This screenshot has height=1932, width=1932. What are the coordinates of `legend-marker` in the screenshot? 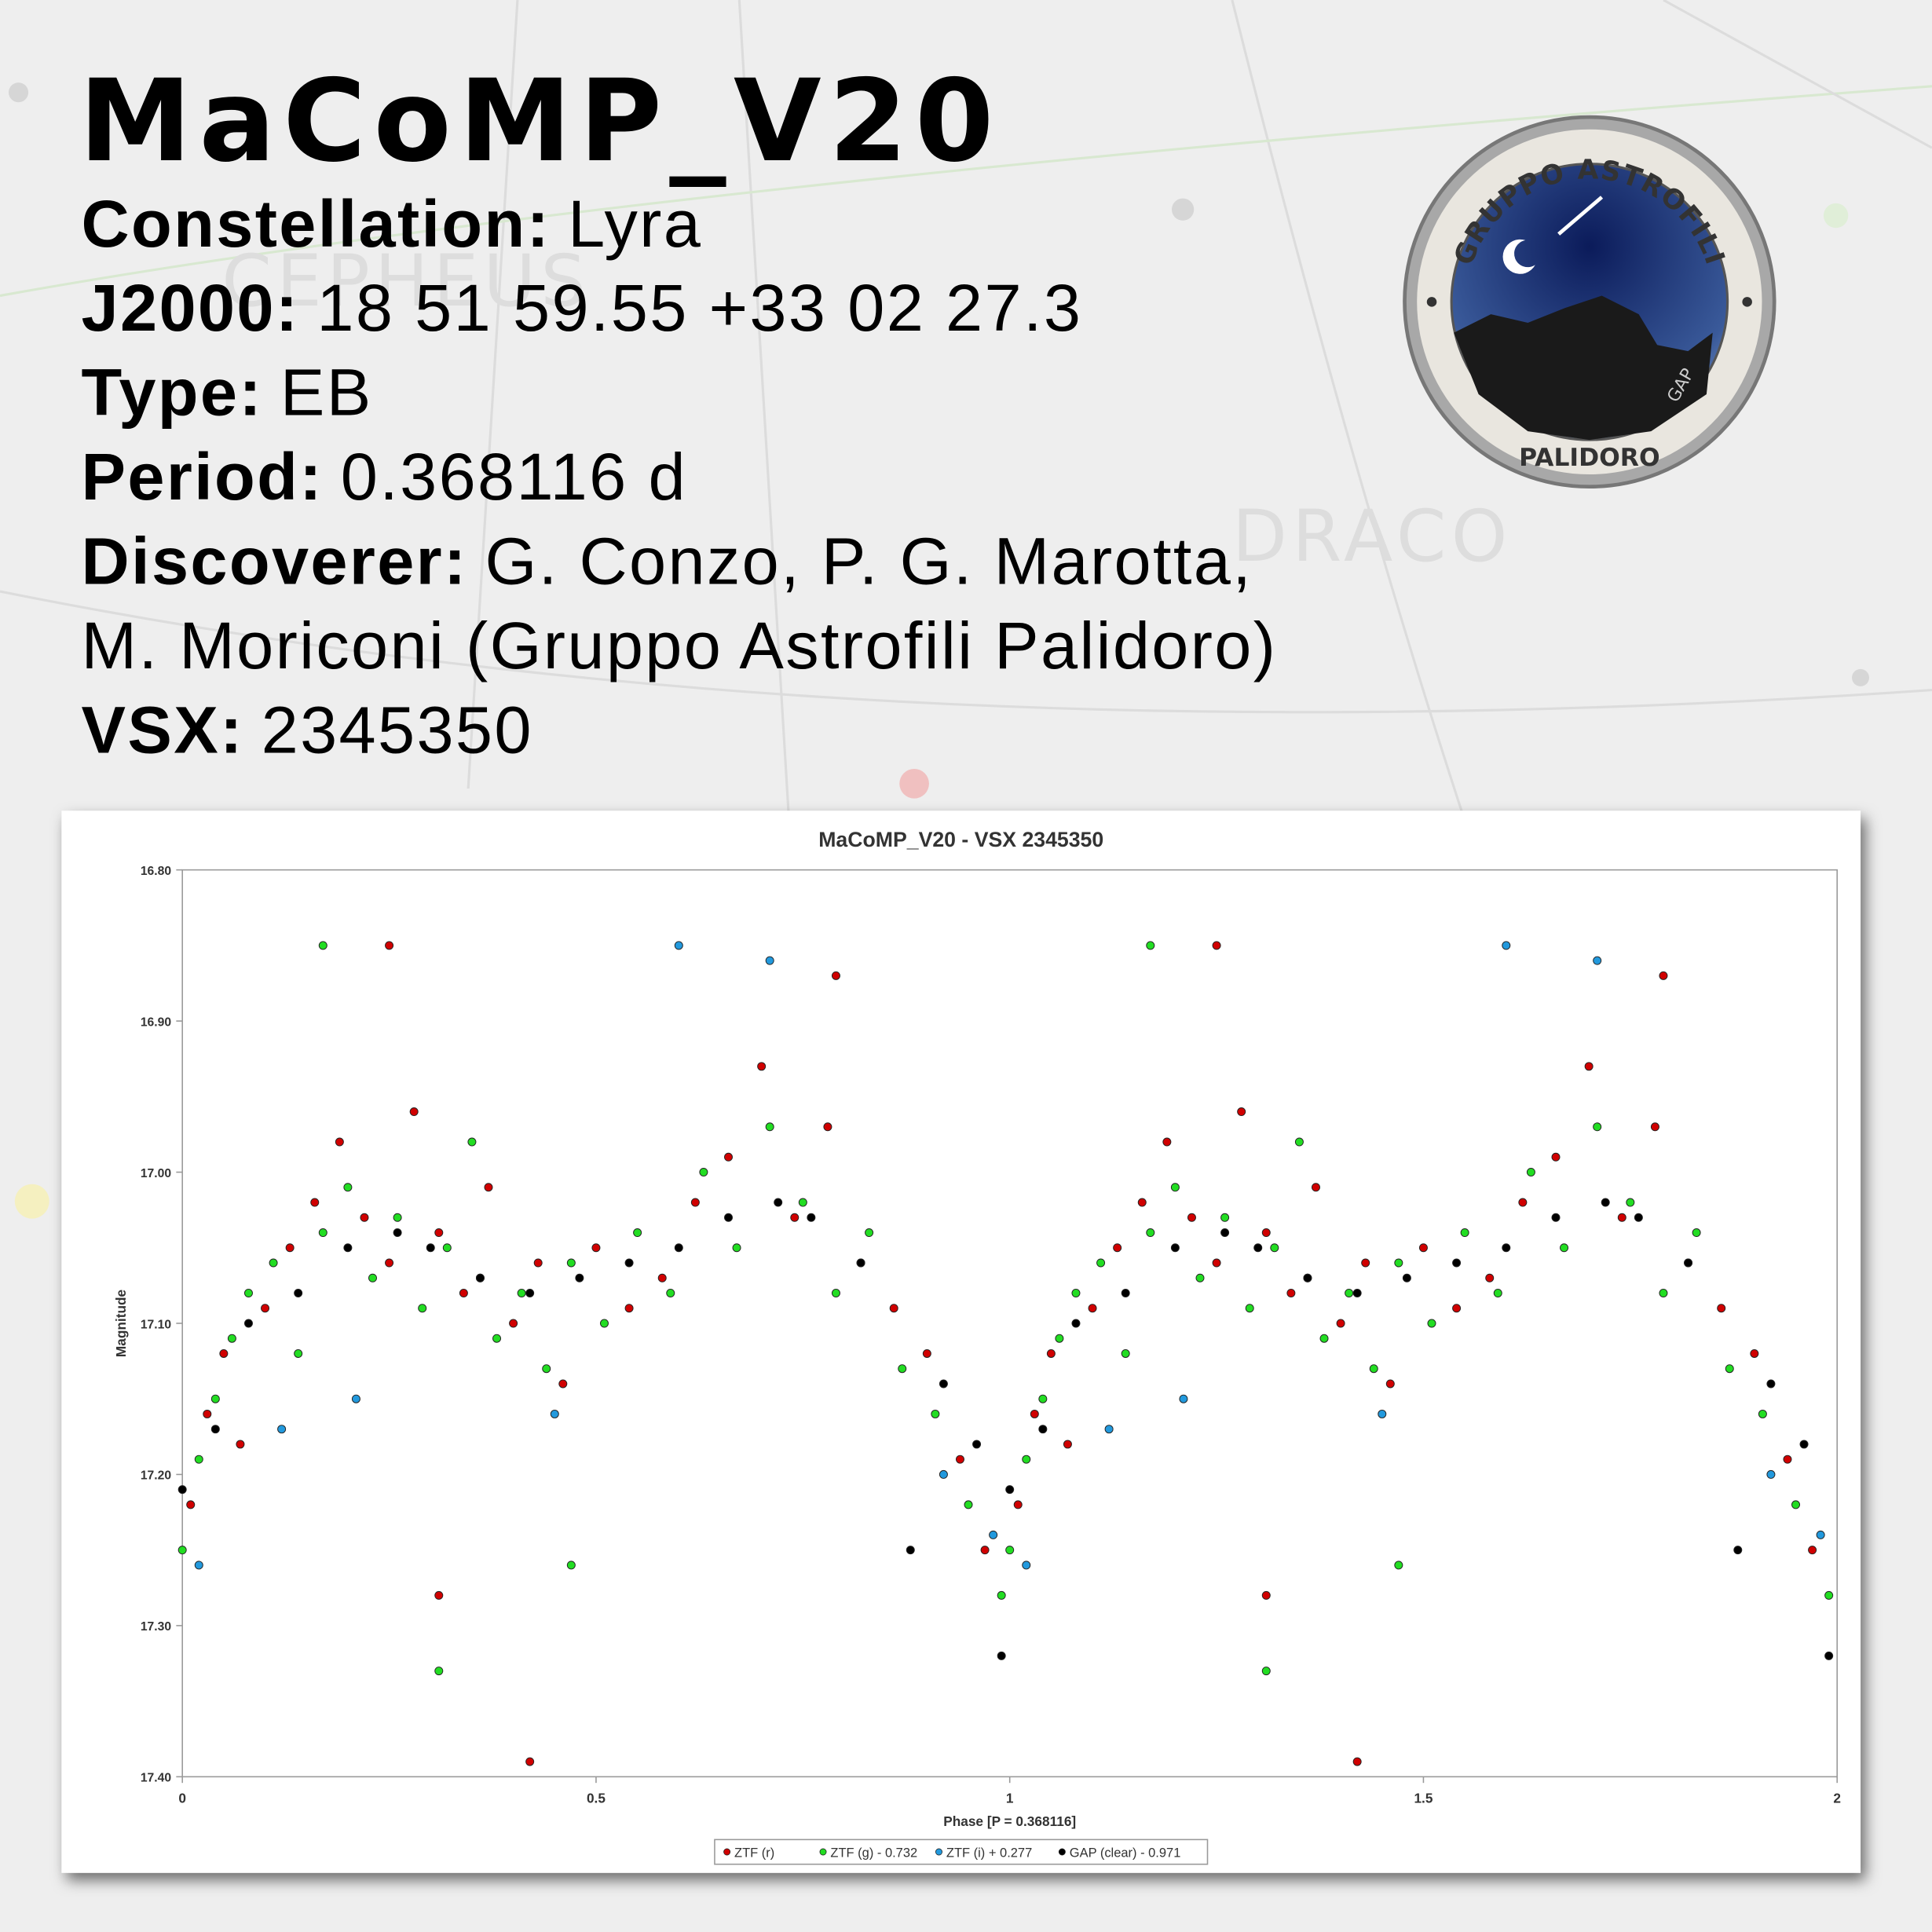 It's located at (938, 1852).